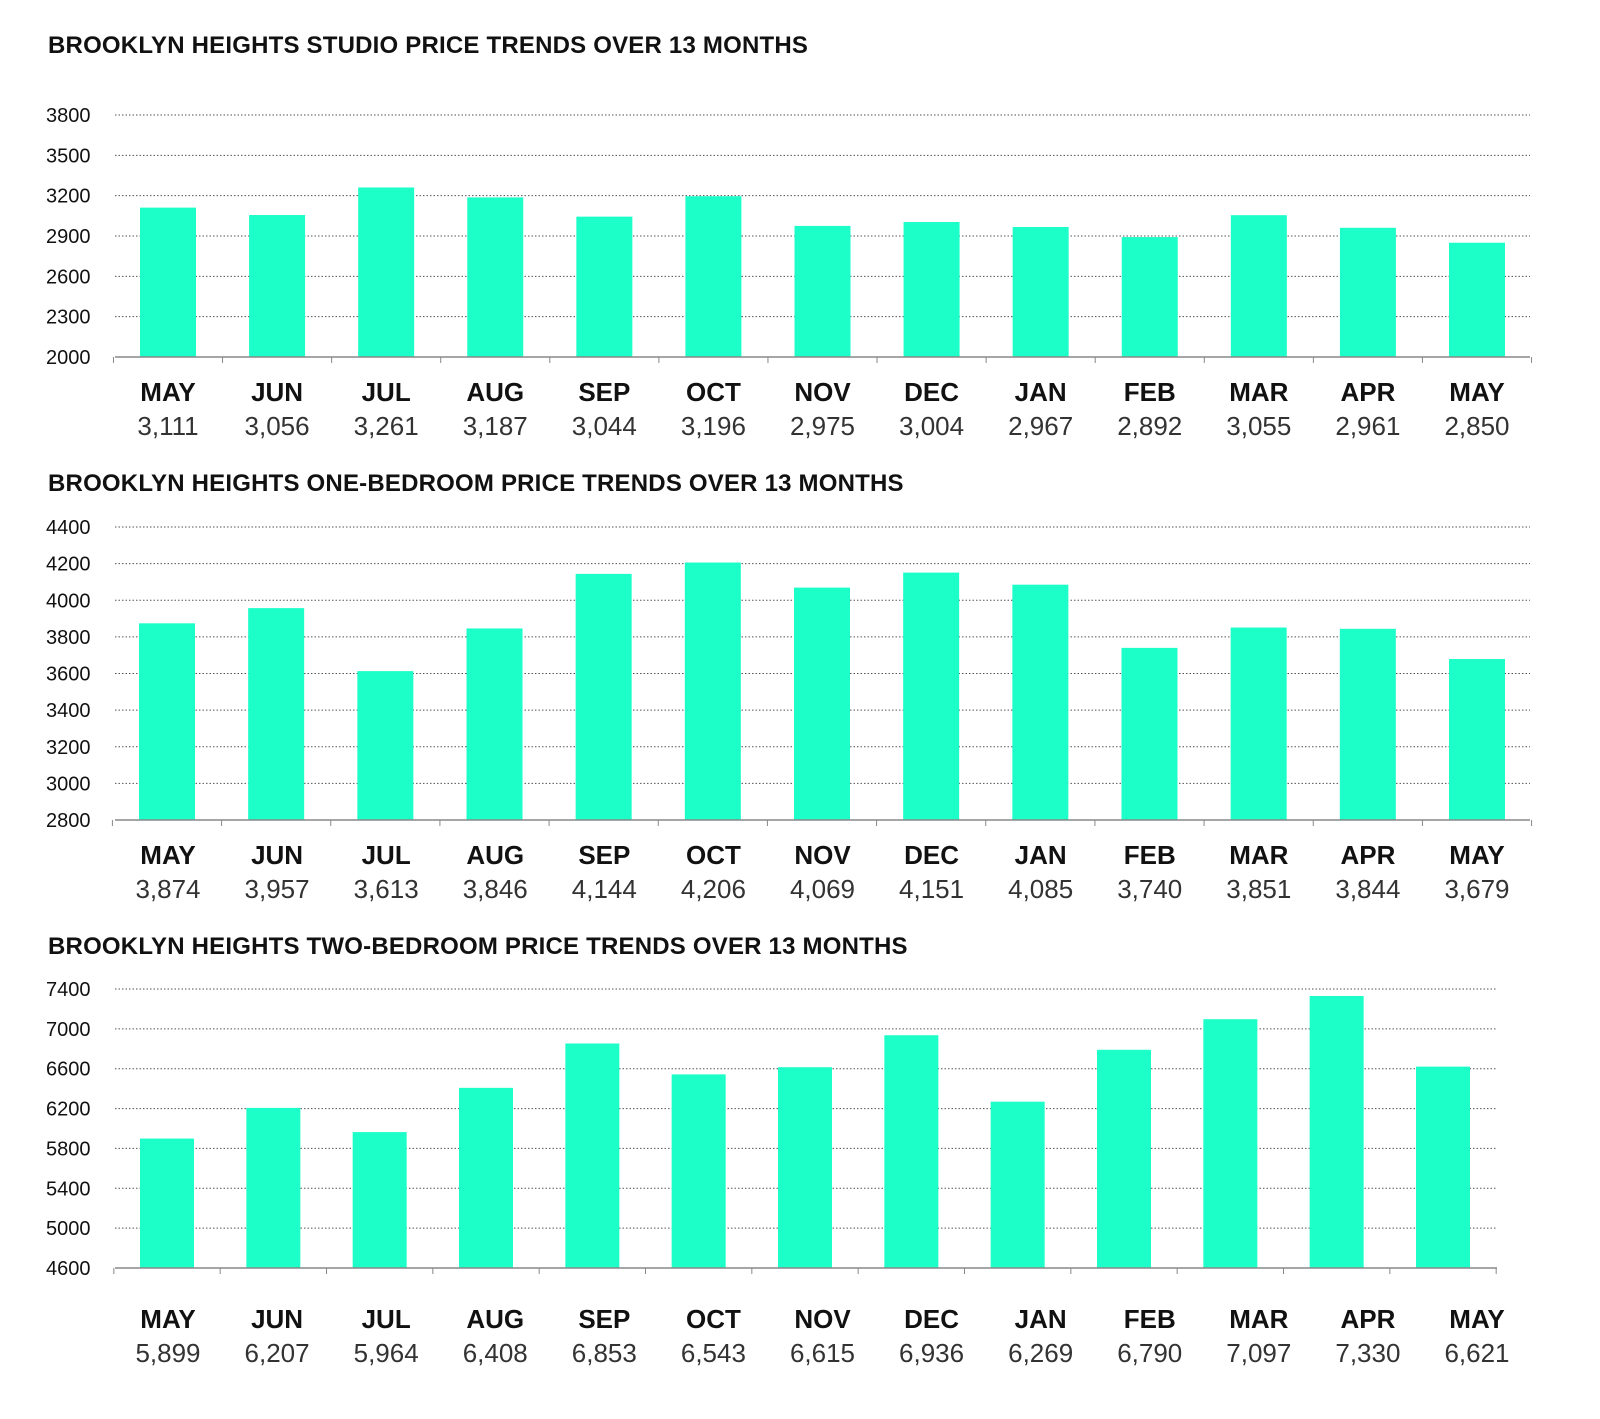  I want to click on data-value-label: 7,097, so click(1258, 1353).